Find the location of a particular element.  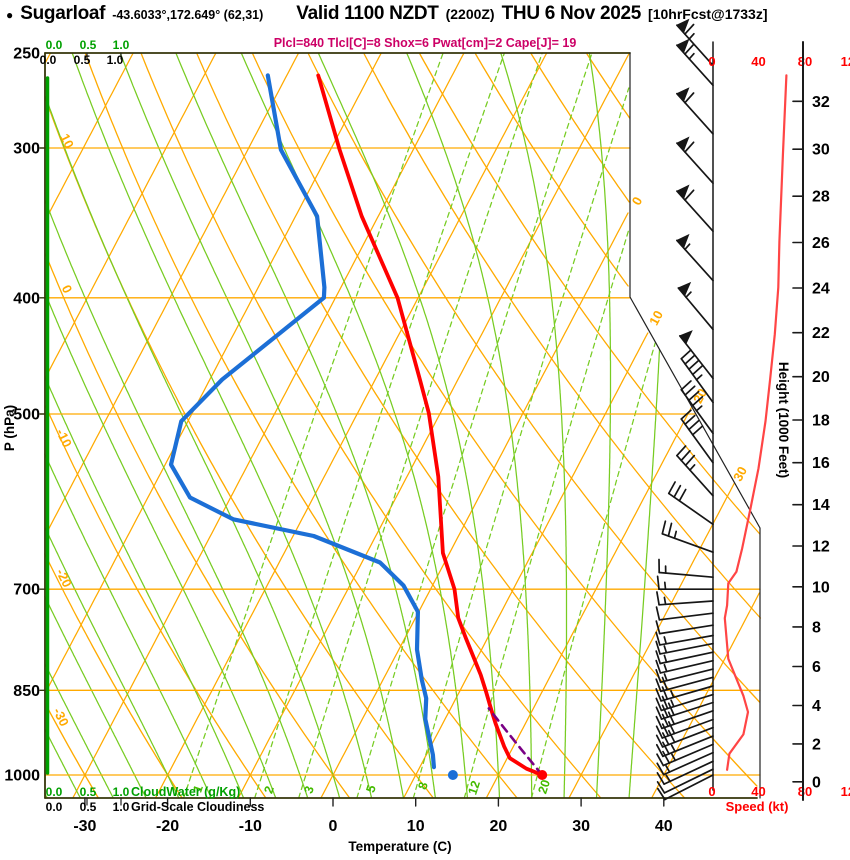

speed-axis: 0040408080120120Speed (kt) is located at coordinates (779, 434).